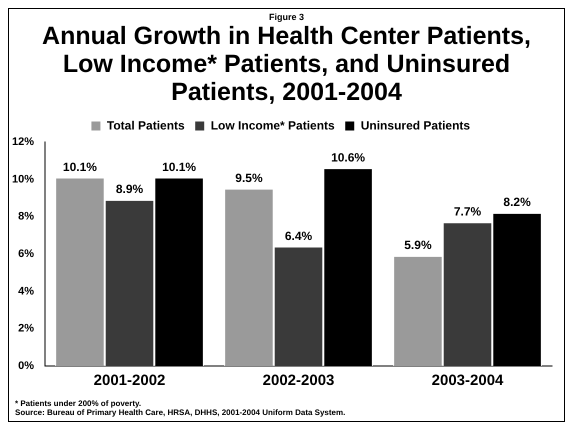 This screenshot has width=573, height=443. I want to click on y-tick-label: 0%, so click(26, 366).